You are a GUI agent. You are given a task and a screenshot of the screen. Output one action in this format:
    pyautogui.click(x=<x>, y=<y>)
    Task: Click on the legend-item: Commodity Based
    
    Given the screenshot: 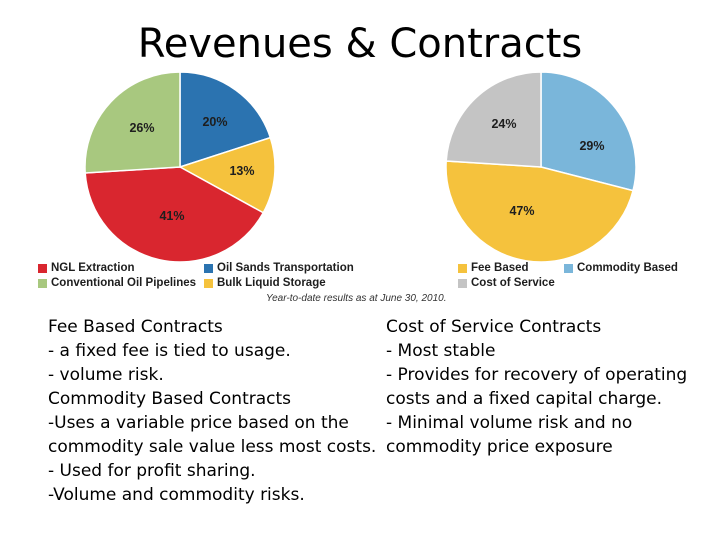 What is the action you would take?
    pyautogui.click(x=621, y=268)
    